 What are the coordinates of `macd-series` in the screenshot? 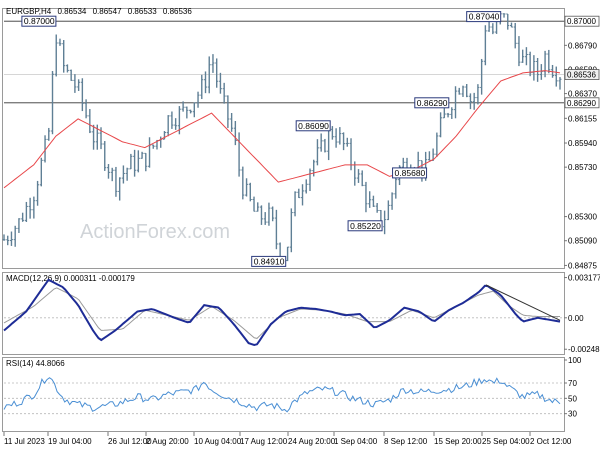 It's located at (283, 312).